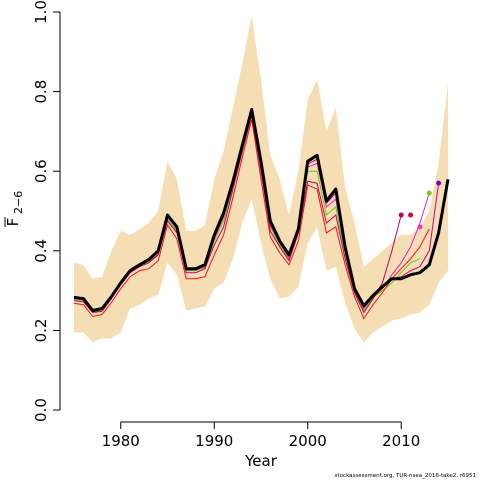 The image size is (480, 480). I want to click on y-axis-title-subscript: 2−6, so click(18, 202).